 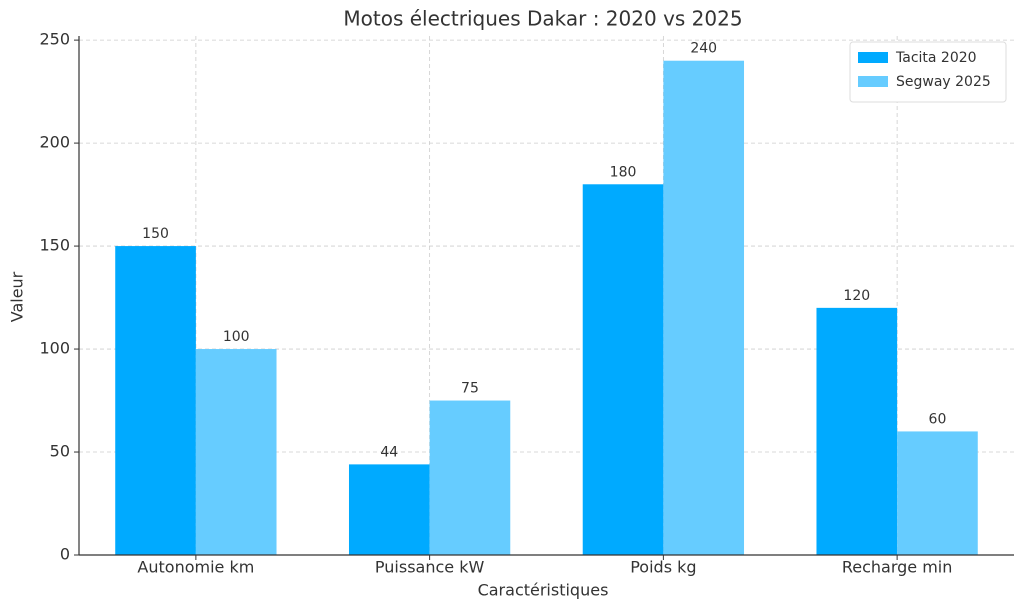 I want to click on legend-label: Segway 2025, so click(x=943, y=82).